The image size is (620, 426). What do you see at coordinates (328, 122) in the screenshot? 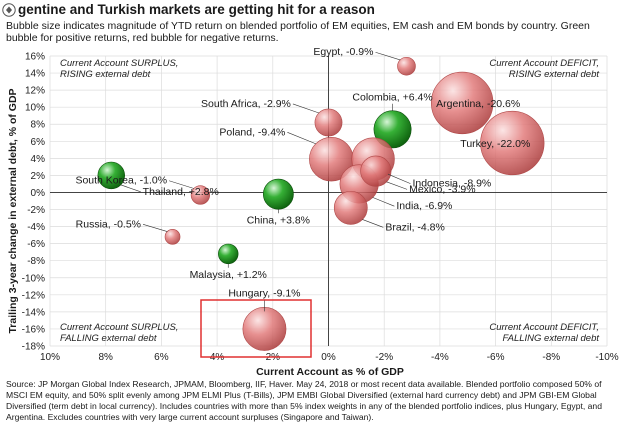
I see `bubble-south-africa` at bounding box center [328, 122].